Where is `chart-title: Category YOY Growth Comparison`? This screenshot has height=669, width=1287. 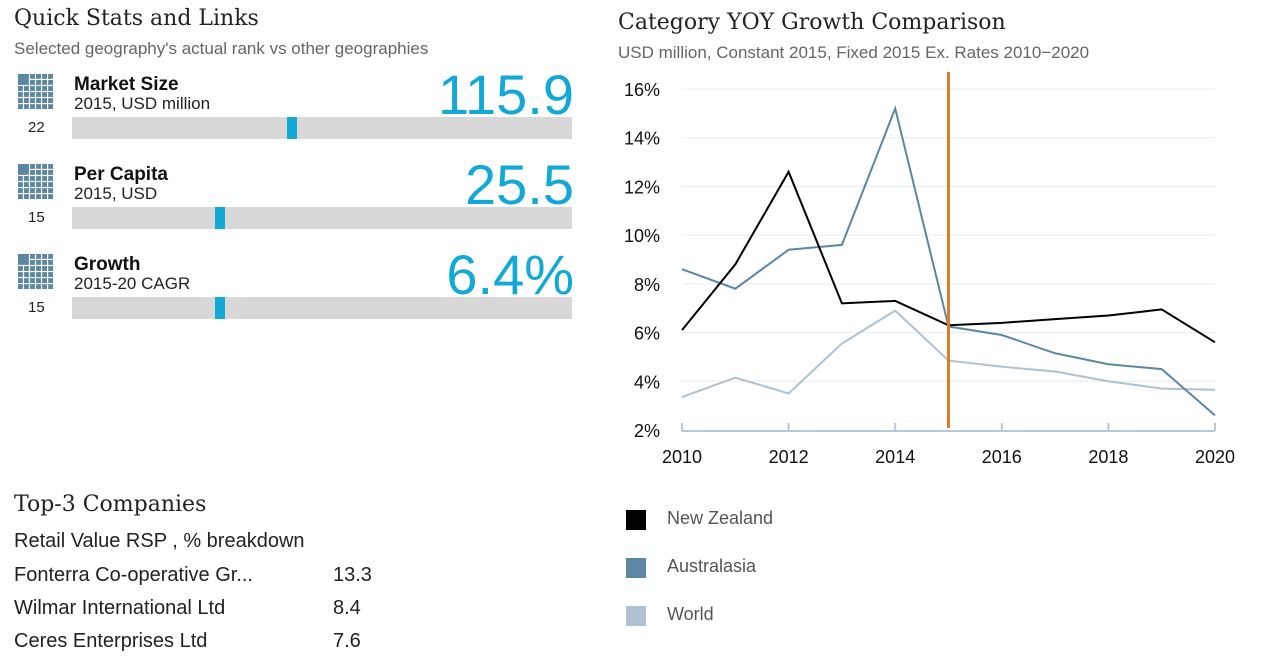 chart-title: Category YOY Growth Comparison is located at coordinates (812, 22).